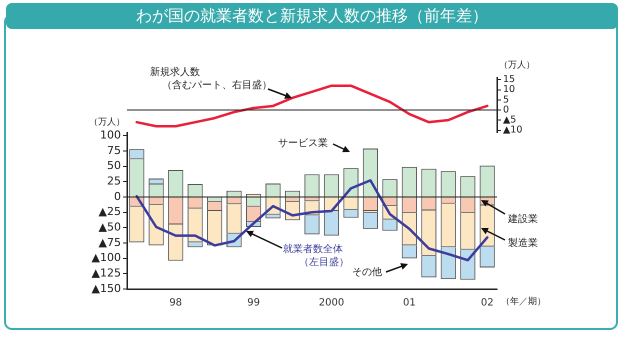 Image resolution: width=626 pixels, height=337 pixels. What do you see at coordinates (523, 301) in the screenshot?
I see `x-axis-title: （年／期）` at bounding box center [523, 301].